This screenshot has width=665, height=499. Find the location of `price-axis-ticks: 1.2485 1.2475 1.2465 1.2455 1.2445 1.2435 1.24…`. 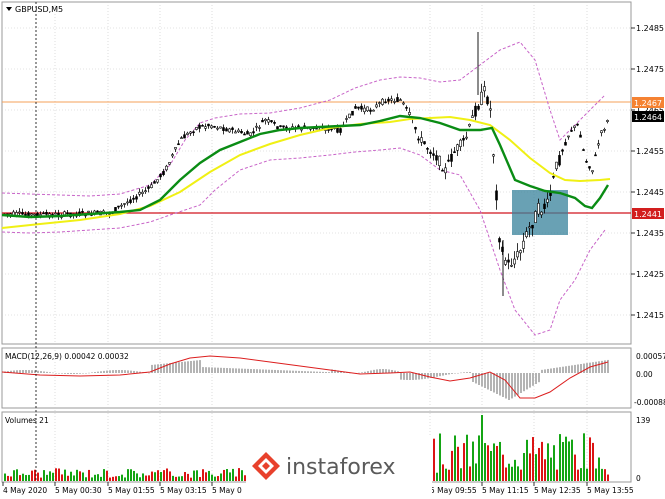

price-axis-ticks: 1.2485 1.2475 1.2465 1.2455 1.2445 1.2435 1.24… is located at coordinates (647, 172).